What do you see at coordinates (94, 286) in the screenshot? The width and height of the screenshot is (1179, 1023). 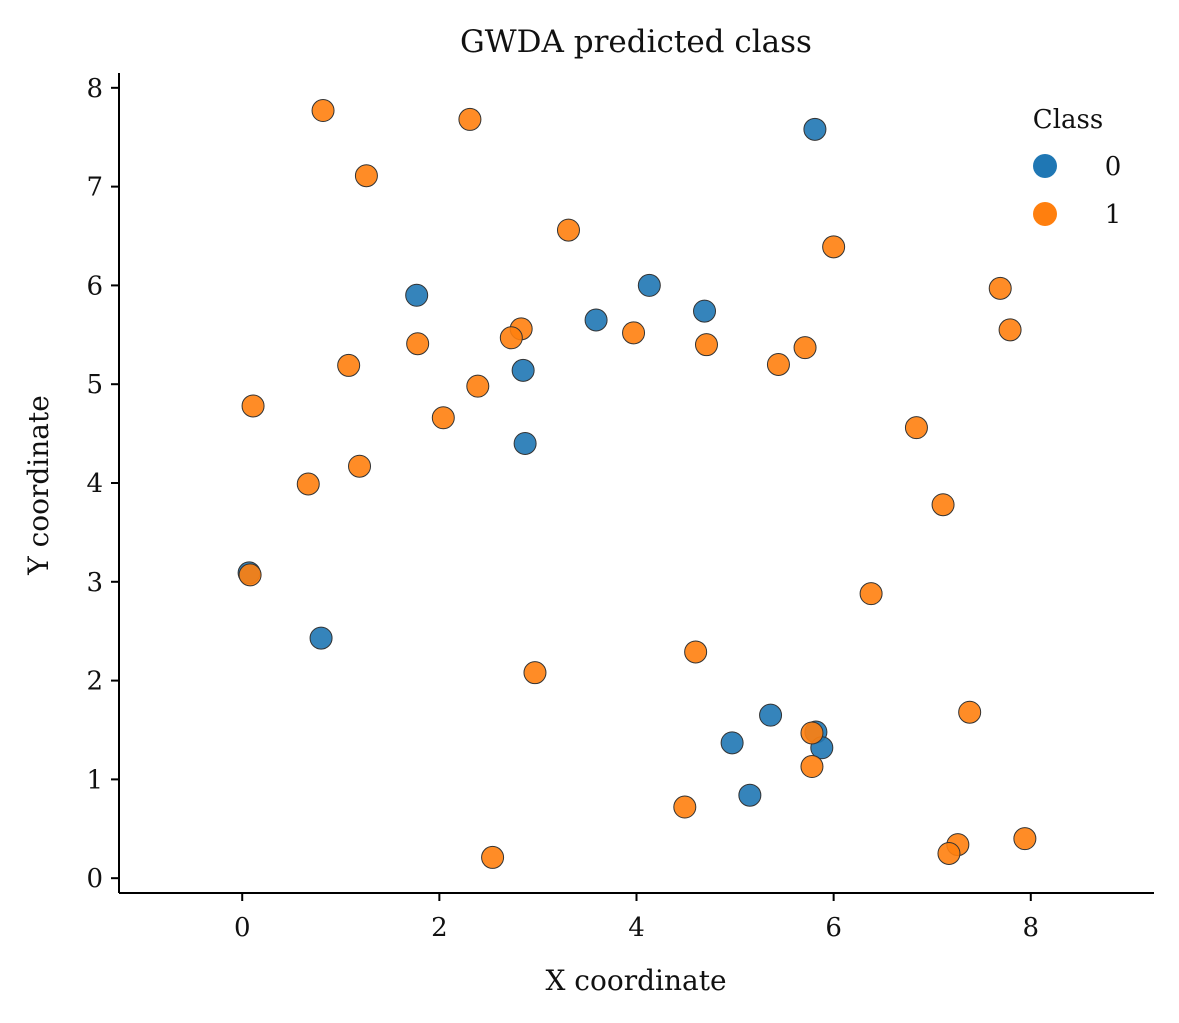 I see `y-tick-label: 6` at bounding box center [94, 286].